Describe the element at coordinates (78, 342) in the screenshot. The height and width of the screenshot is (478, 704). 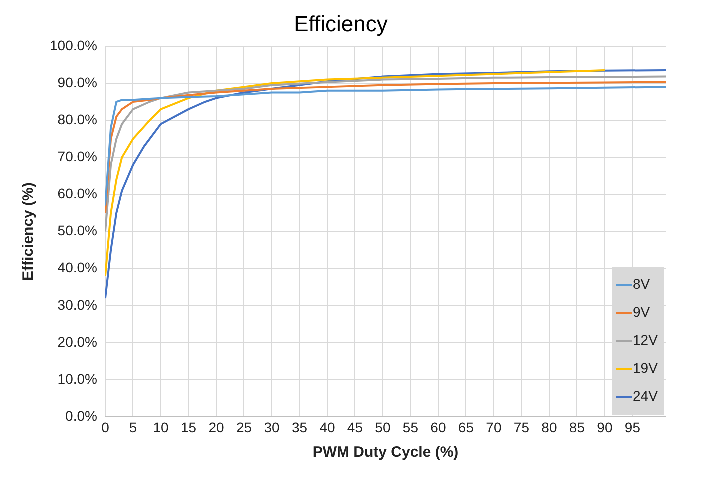
I see `y-tick-label: 20.0%` at that location.